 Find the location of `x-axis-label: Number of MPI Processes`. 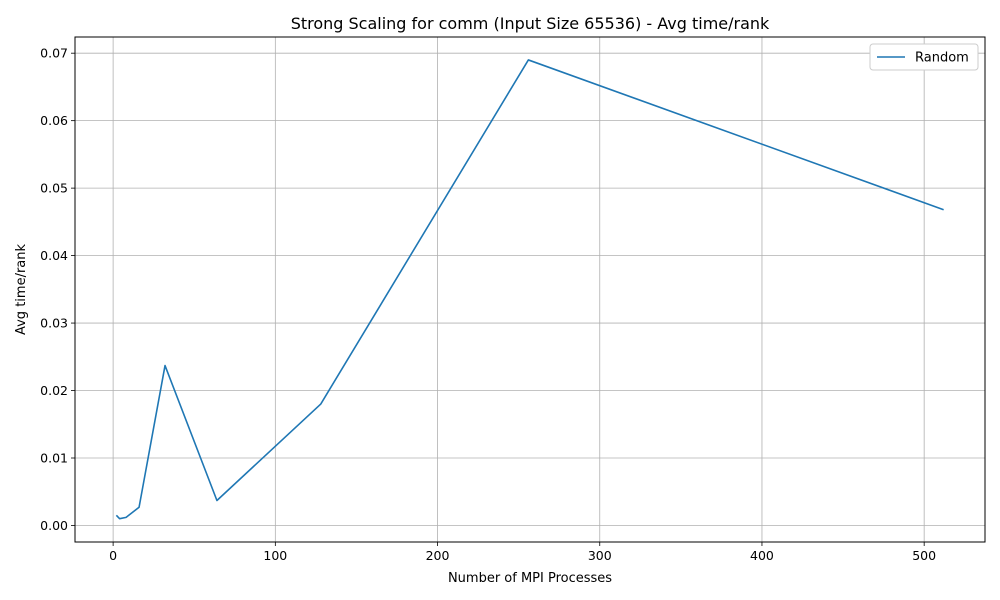

x-axis-label: Number of MPI Processes is located at coordinates (530, 578).